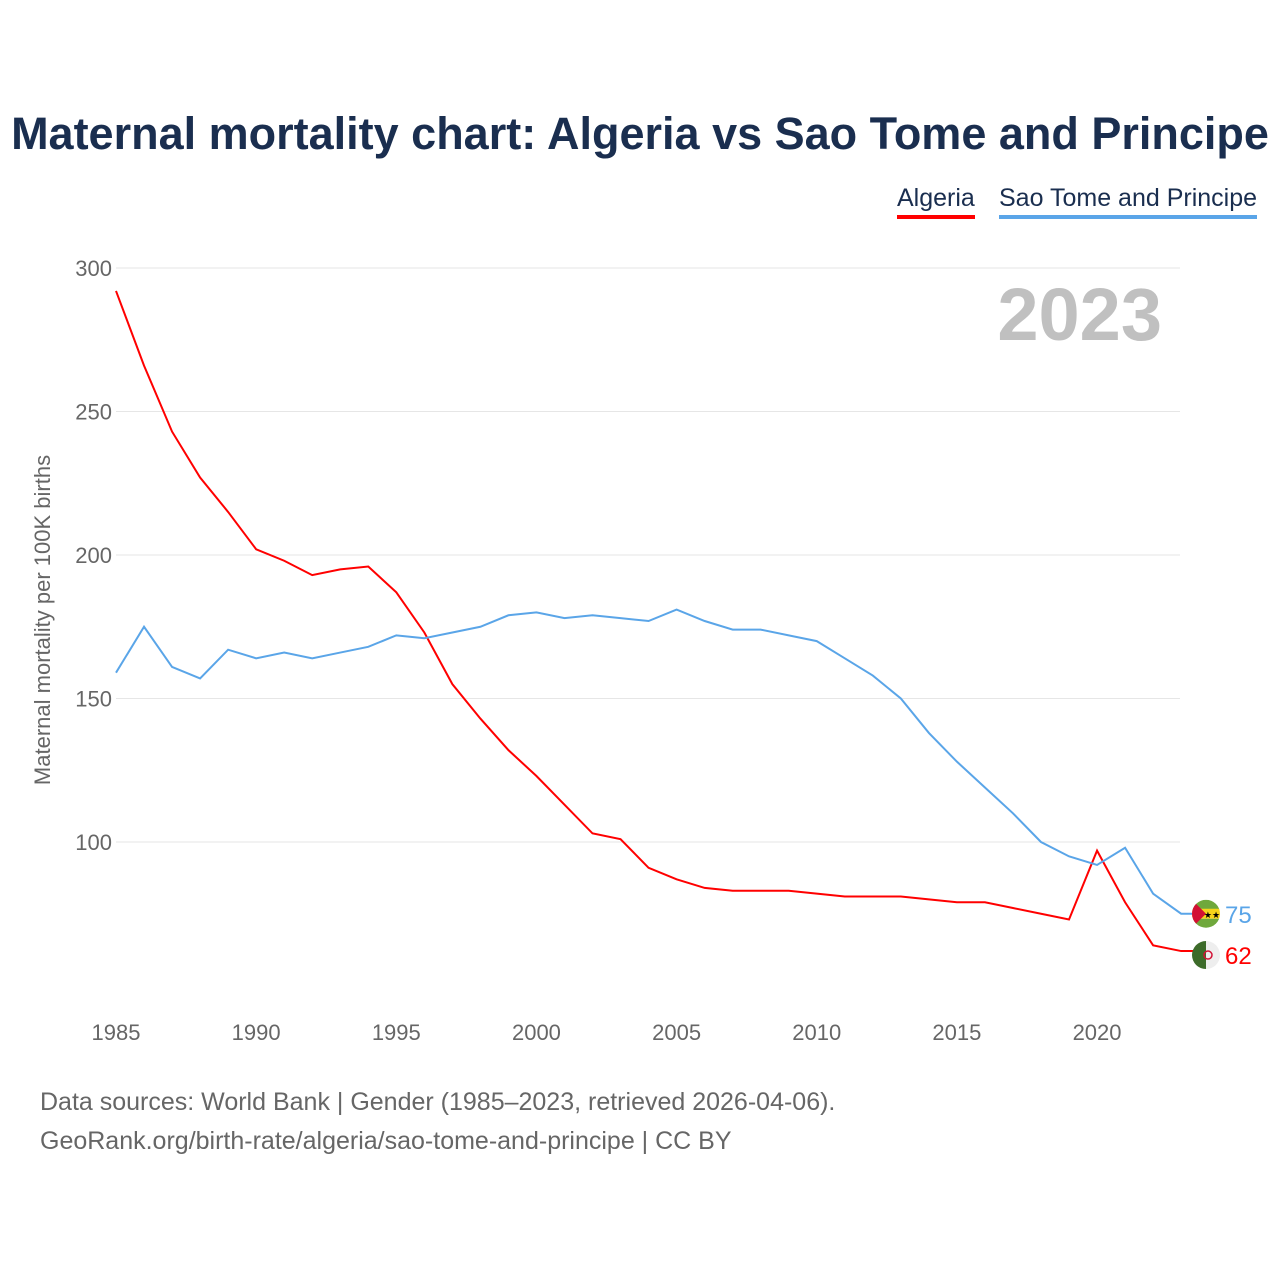 The image size is (1280, 1280). Describe the element at coordinates (936, 201) in the screenshot. I see `legend-algeria: Algeria` at that location.